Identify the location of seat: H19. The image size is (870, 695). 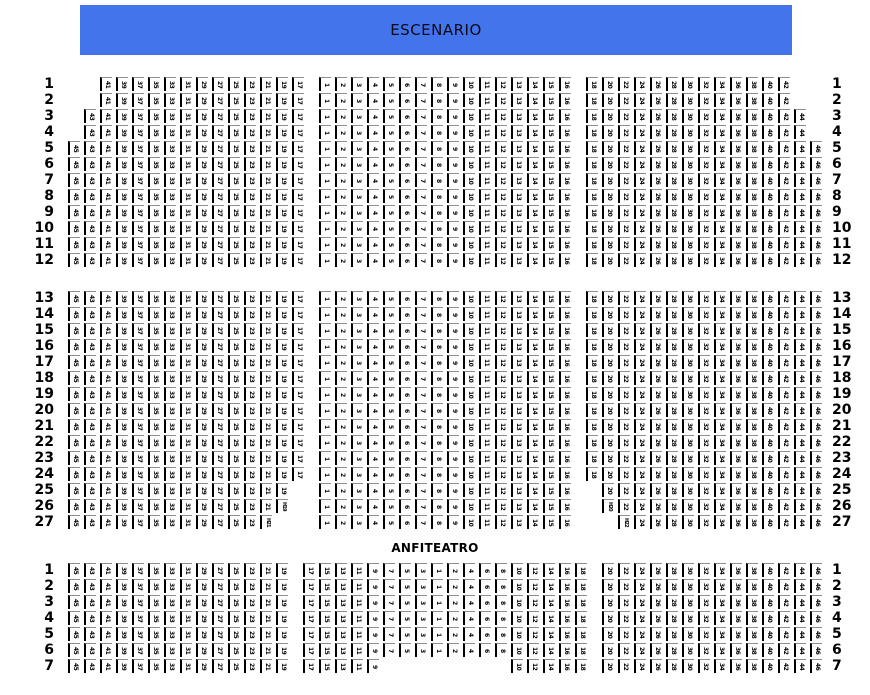
(282, 506).